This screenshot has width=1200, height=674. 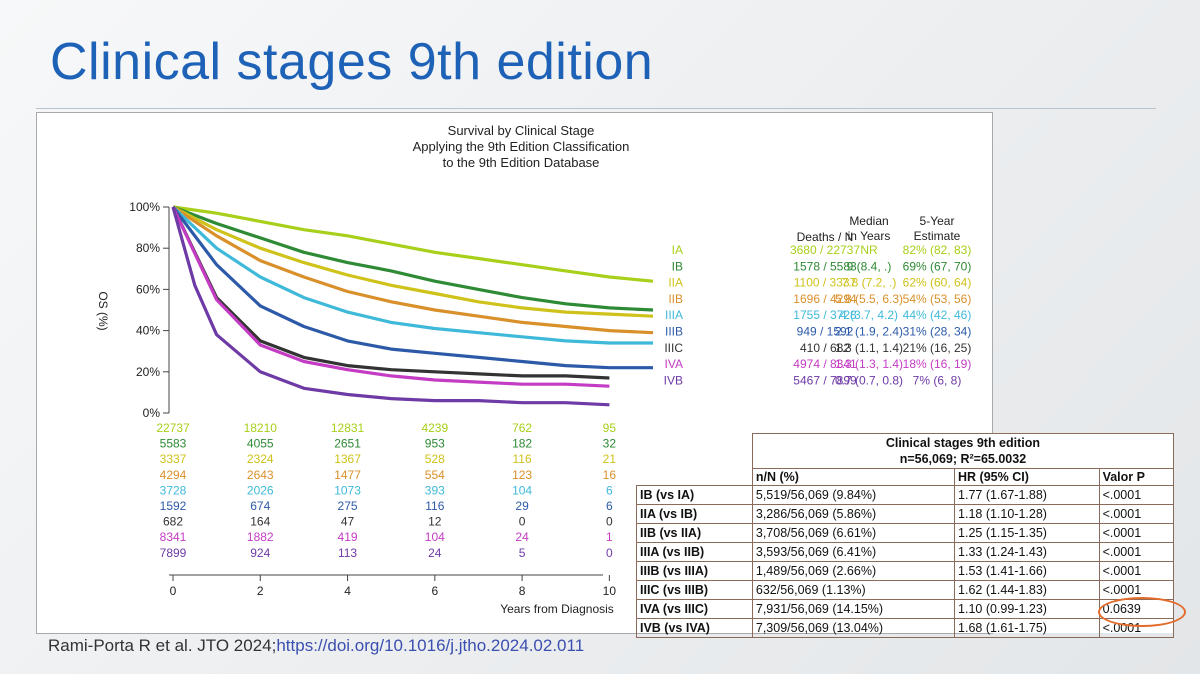 I want to click on km-curve-ia, so click(x=413, y=244).